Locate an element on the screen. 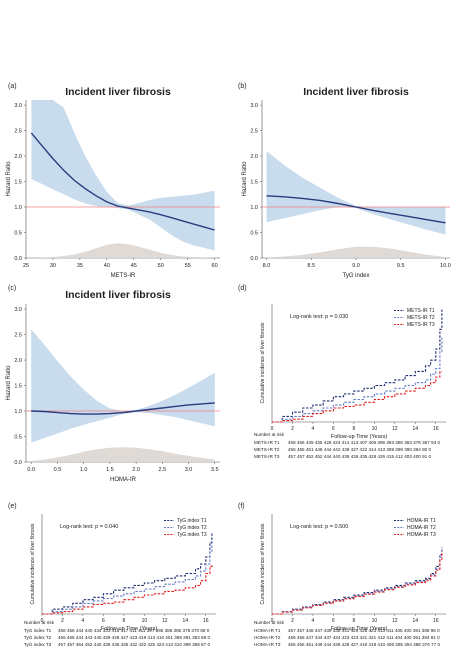  legend-label-d: METS-IR T2 is located at coordinates (421, 318).